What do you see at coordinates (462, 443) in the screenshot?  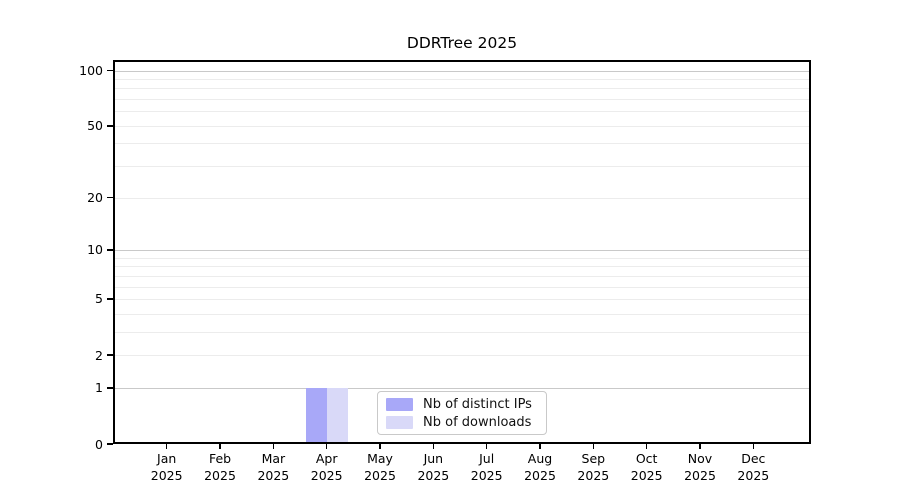 I see `x-axis-line` at bounding box center [462, 443].